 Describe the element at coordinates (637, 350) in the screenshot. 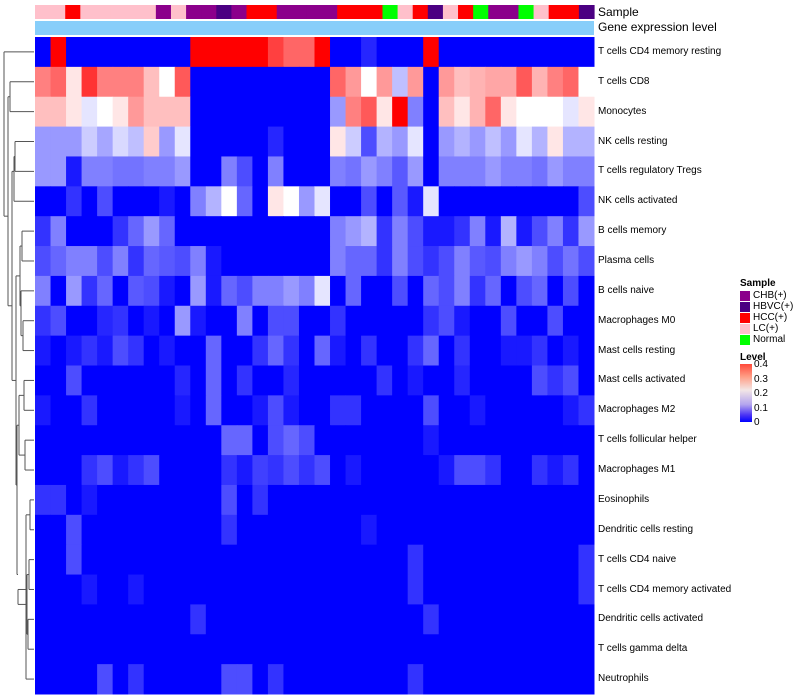

I see `row-label: Mast cells resting` at that location.